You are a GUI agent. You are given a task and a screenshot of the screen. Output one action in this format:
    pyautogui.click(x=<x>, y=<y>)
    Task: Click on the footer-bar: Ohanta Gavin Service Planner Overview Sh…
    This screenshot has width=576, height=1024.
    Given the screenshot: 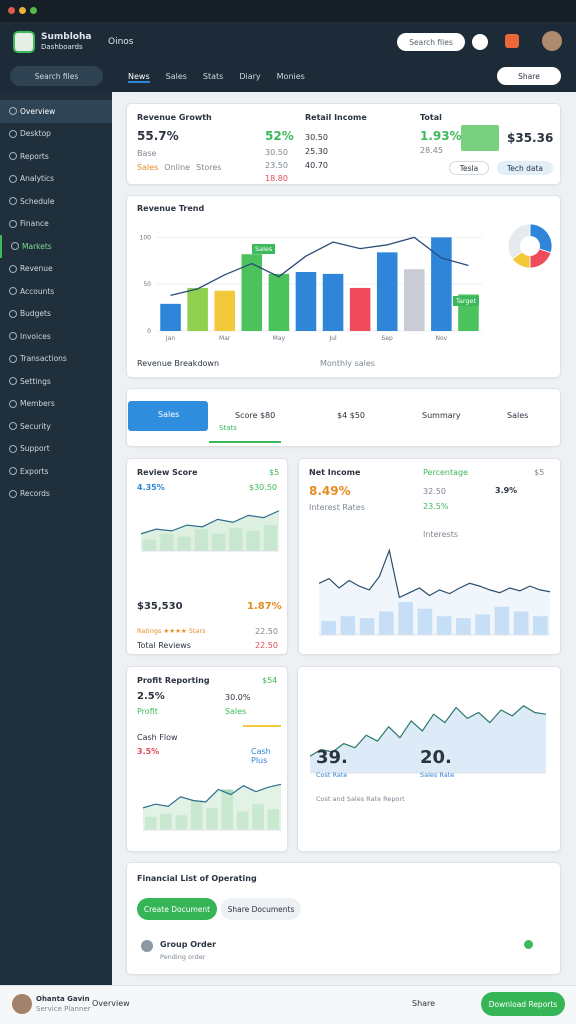 What is the action you would take?
    pyautogui.click(x=288, y=1004)
    